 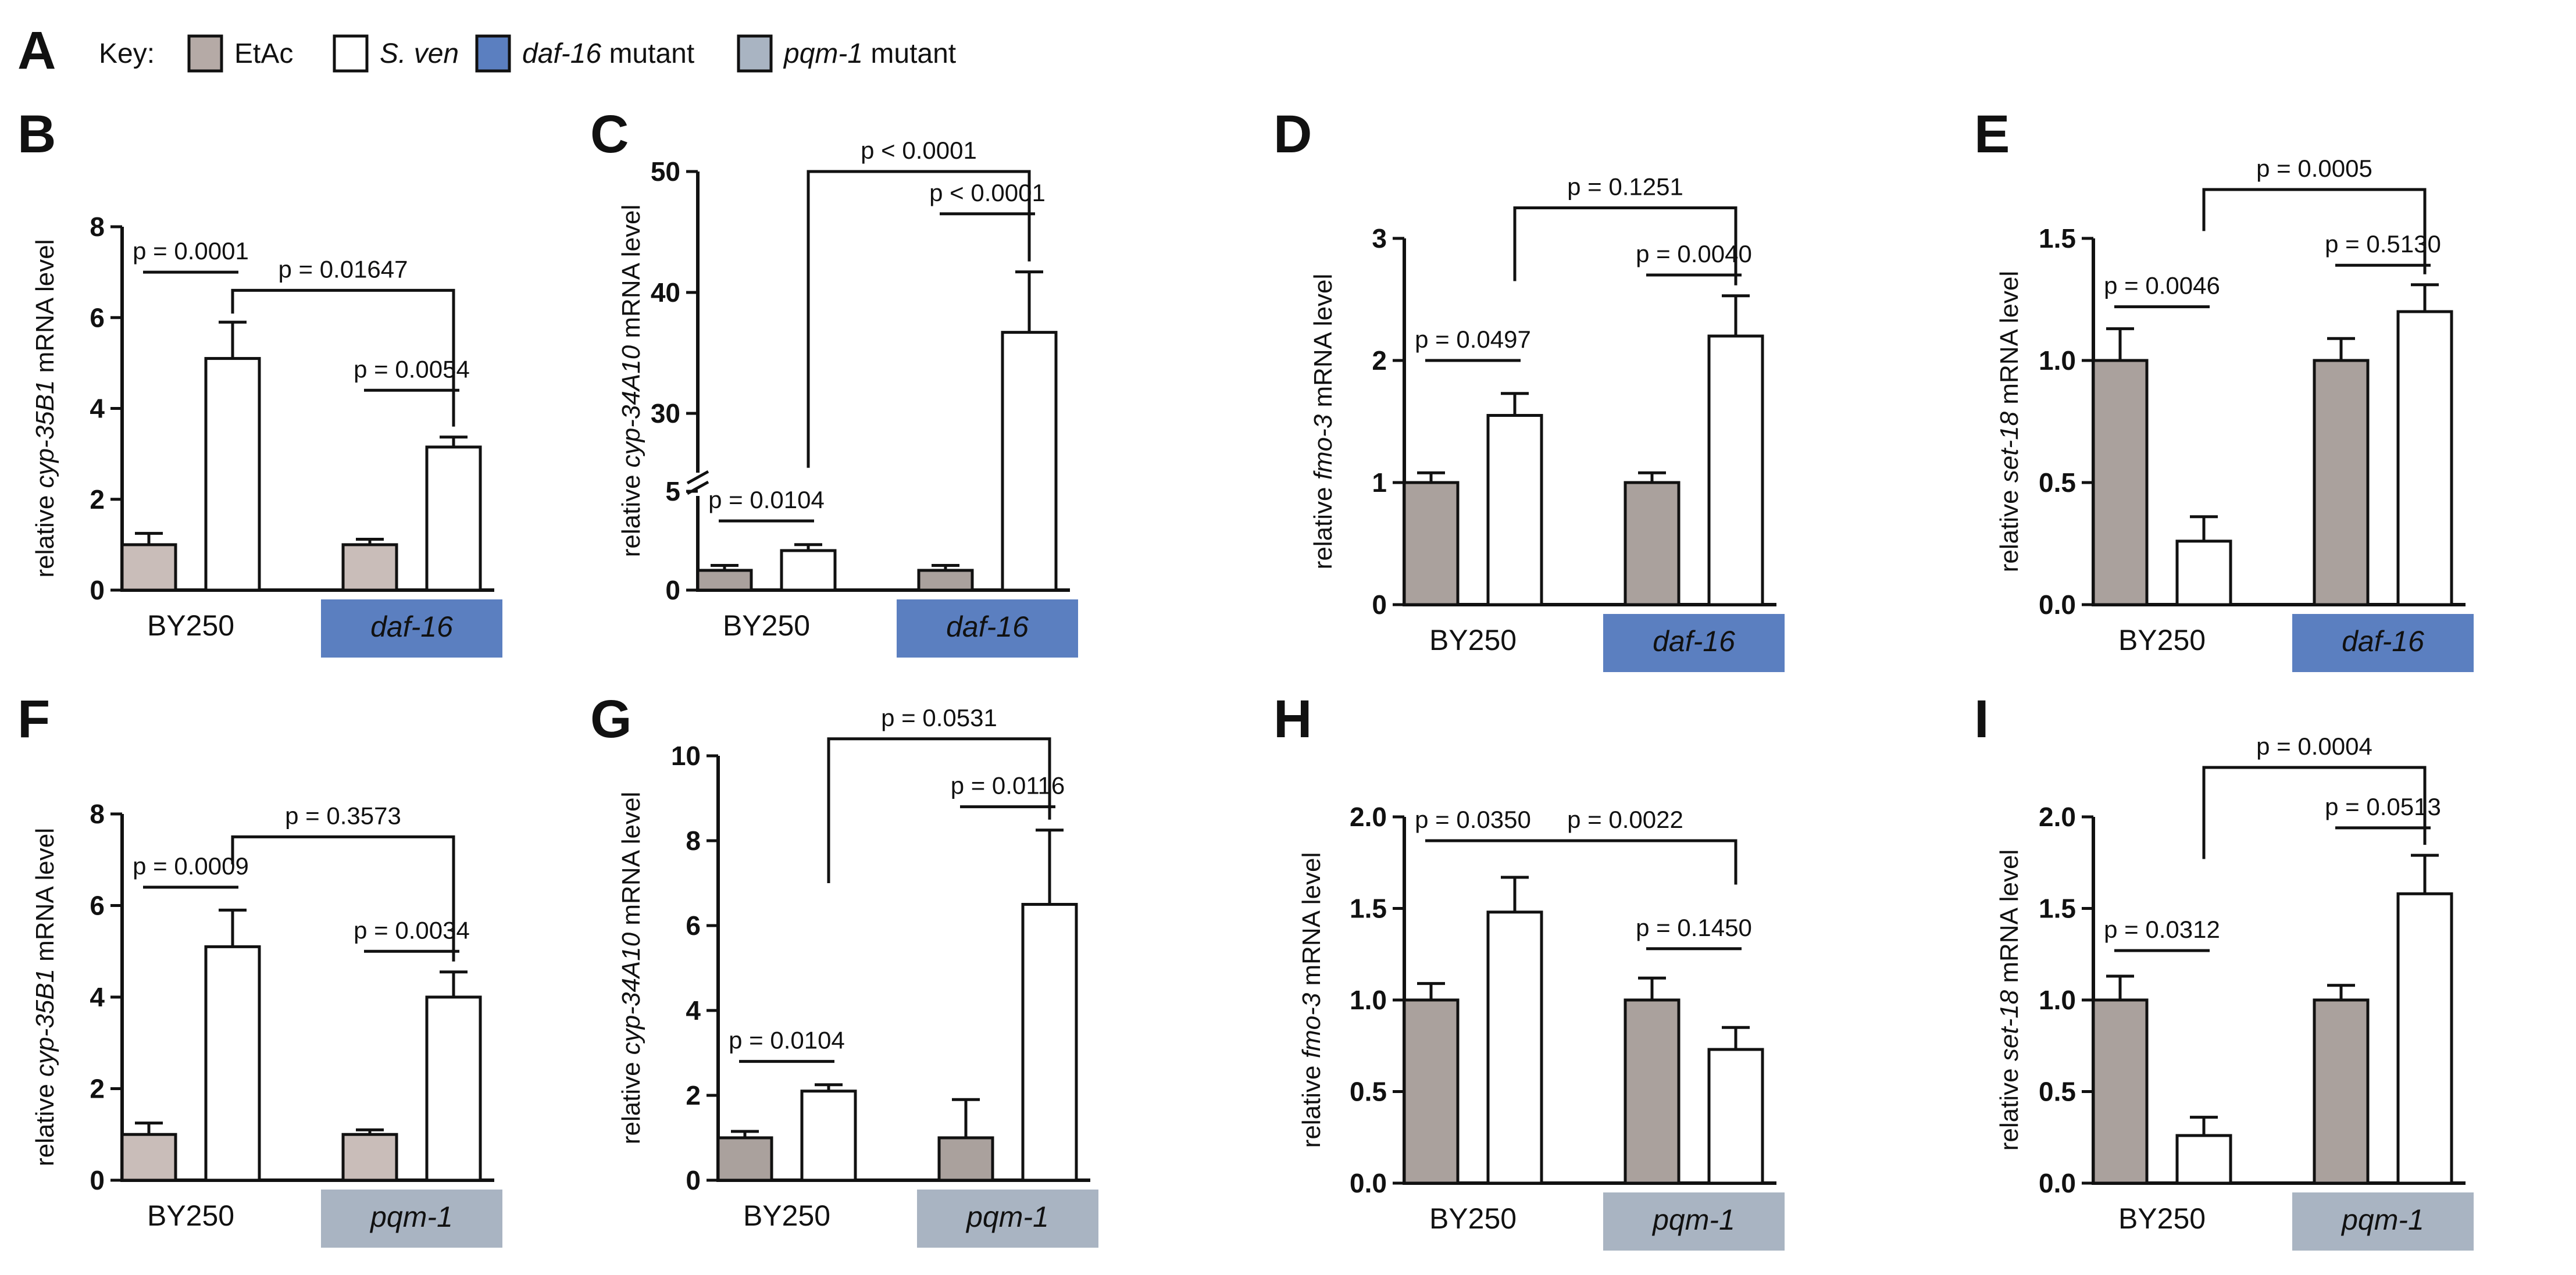 What do you see at coordinates (1473, 339) in the screenshot?
I see `p-value-label: p = 0.0497` at bounding box center [1473, 339].